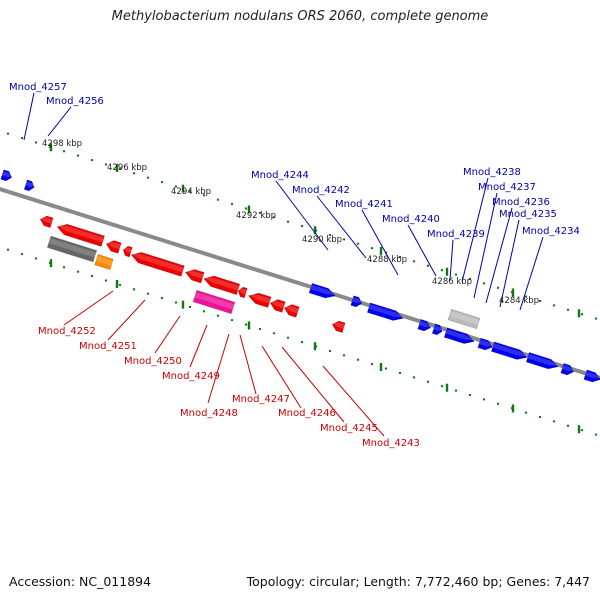 This screenshot has height=600, width=600. Describe the element at coordinates (519, 301) in the screenshot. I see `kbp-label: 4284 kbp` at that location.